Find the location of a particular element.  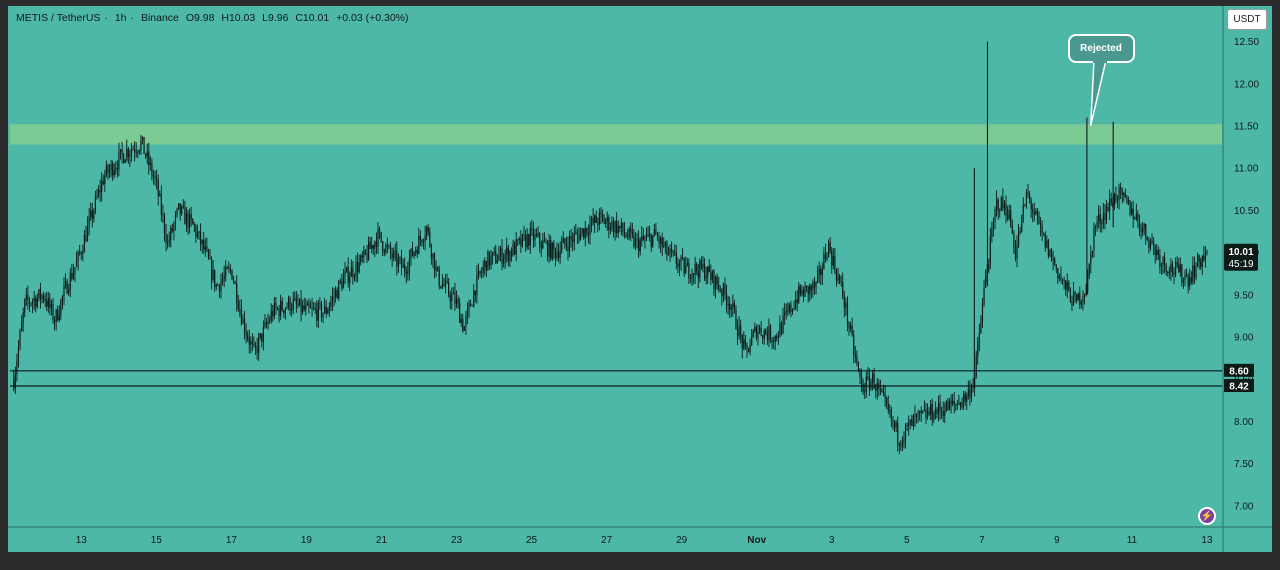

interval: 1h is located at coordinates (120, 18).